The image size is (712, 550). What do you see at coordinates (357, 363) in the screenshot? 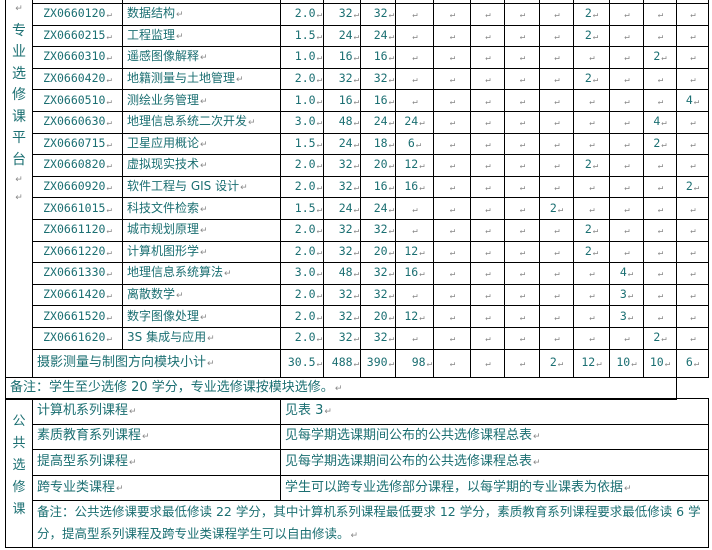
I see `subtotal-row: 摄影测量与制图方向模块小计30.54883909821210106` at bounding box center [357, 363].